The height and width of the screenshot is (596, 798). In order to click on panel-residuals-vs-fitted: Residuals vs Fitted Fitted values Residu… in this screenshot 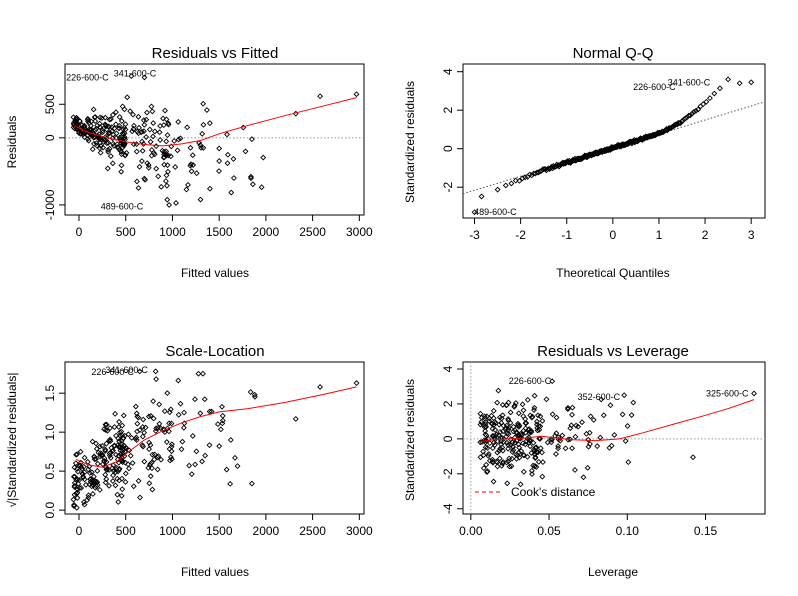, I will do `click(141, 162)`.